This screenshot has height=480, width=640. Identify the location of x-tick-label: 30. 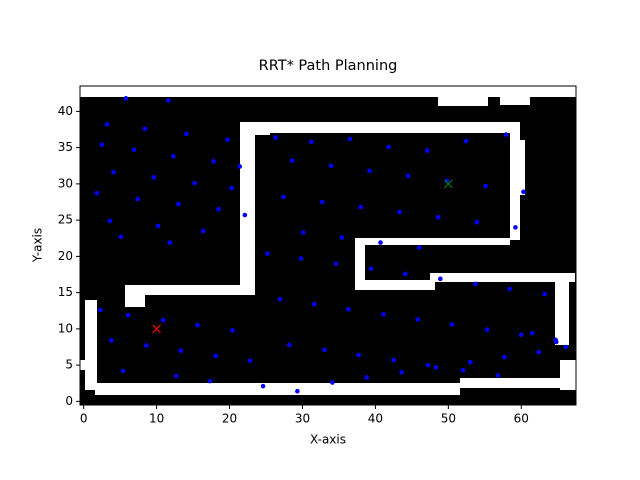
(302, 419).